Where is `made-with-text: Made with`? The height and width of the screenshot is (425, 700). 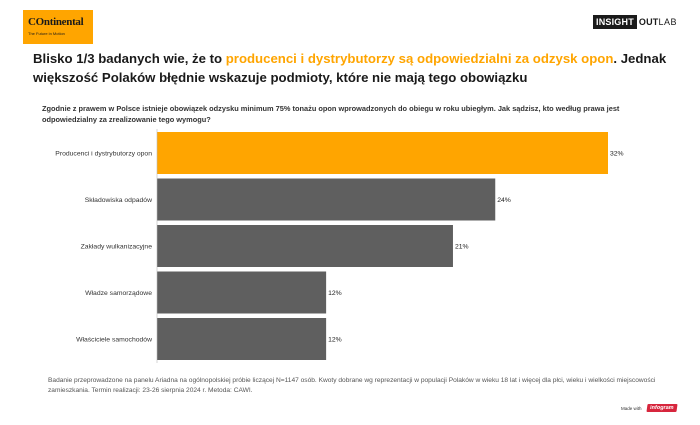
made-with-text: Made with is located at coordinates (631, 408).